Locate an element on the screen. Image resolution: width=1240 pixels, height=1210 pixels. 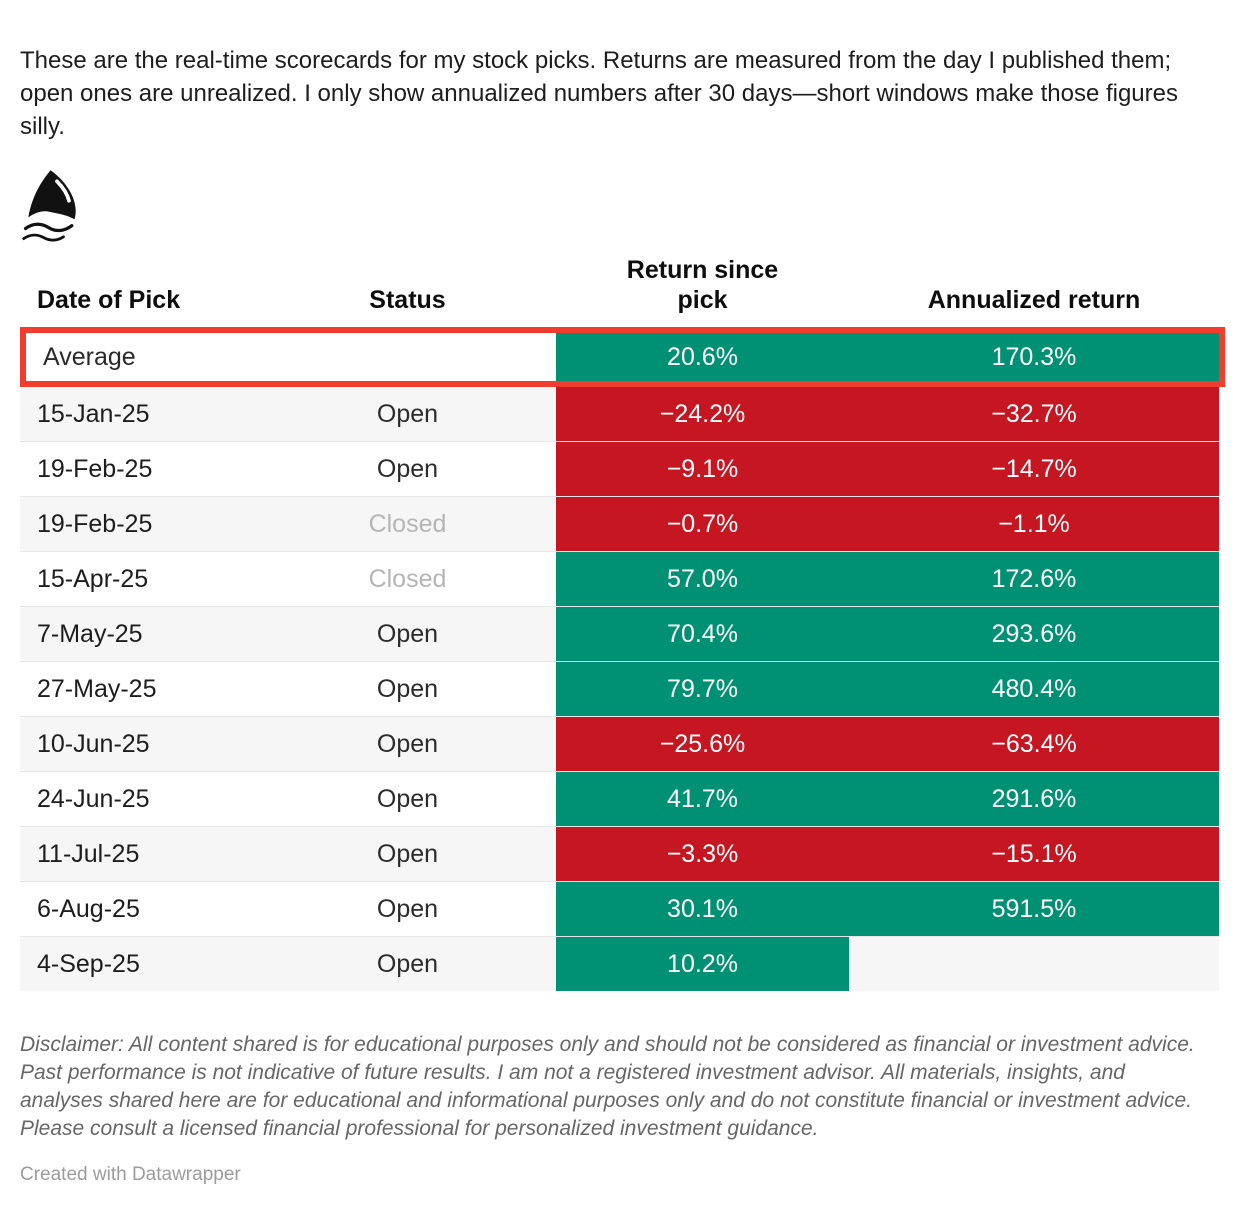
table-row: 27-May-25 Open 79.7% 480.4% is located at coordinates (619, 688).